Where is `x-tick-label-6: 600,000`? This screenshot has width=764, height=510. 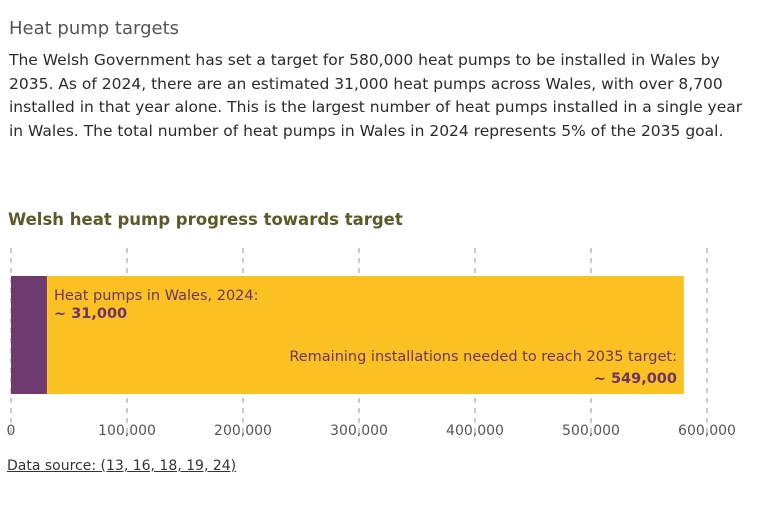
x-tick-label-6: 600,000 is located at coordinates (707, 431).